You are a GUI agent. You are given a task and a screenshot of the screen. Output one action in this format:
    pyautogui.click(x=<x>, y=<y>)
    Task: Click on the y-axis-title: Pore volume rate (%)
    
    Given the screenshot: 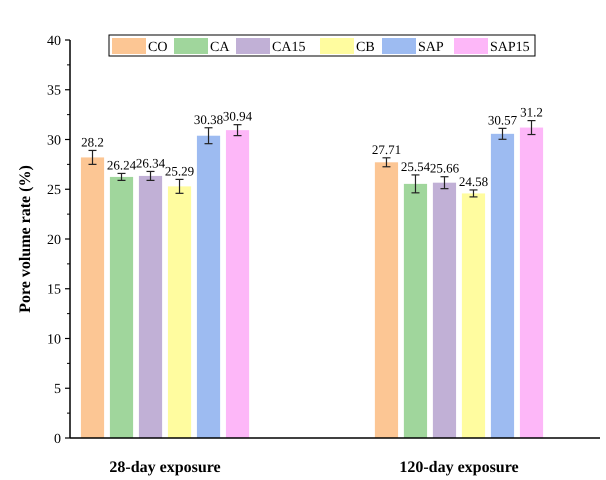 What is the action you would take?
    pyautogui.click(x=25, y=239)
    